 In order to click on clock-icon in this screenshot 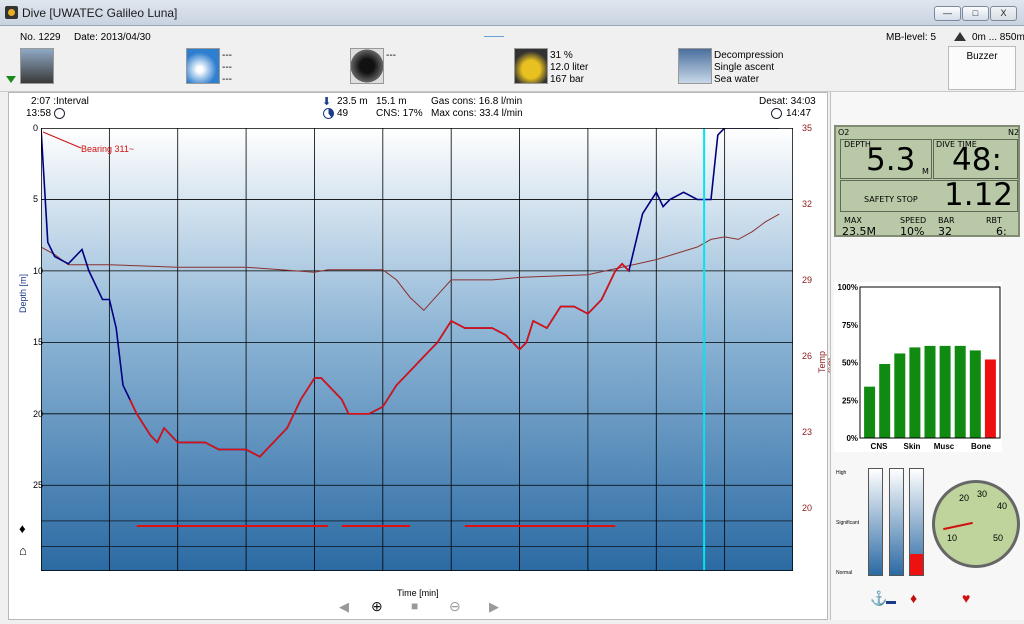, I will do `click(59, 113)`.